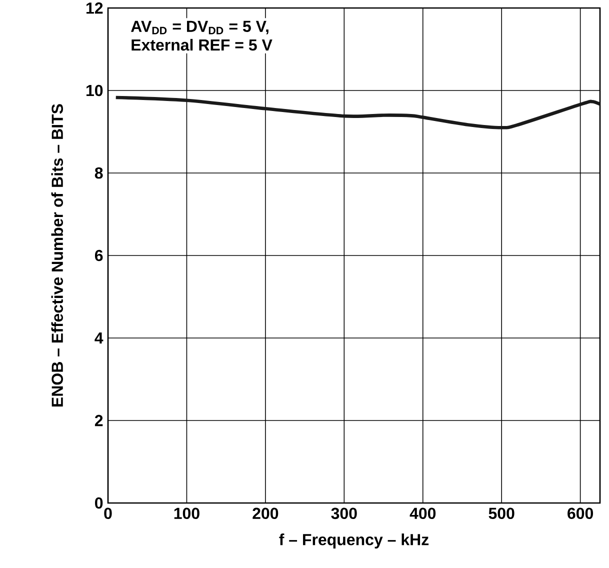 This screenshot has width=609, height=568. Describe the element at coordinates (94, 8) in the screenshot. I see `y-tick-label: 12` at that location.